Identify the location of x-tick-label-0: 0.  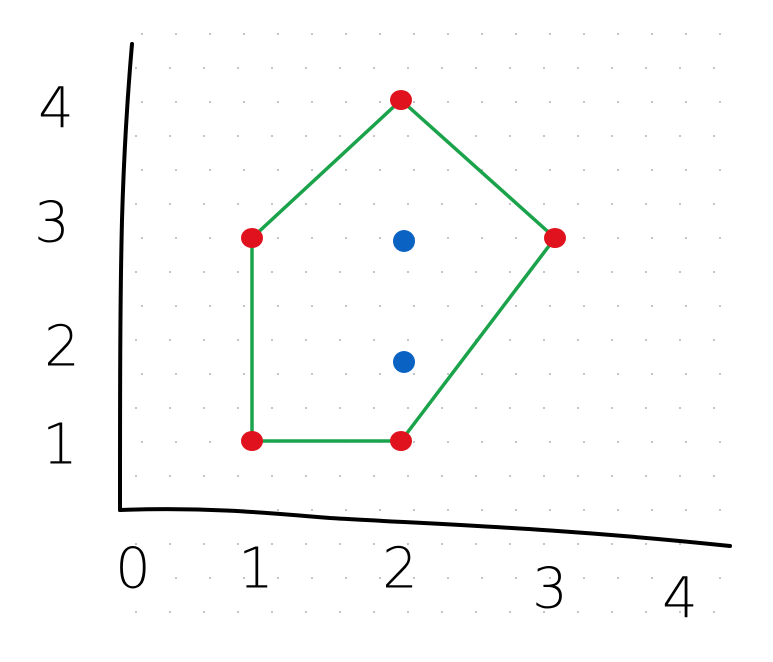
(133, 568).